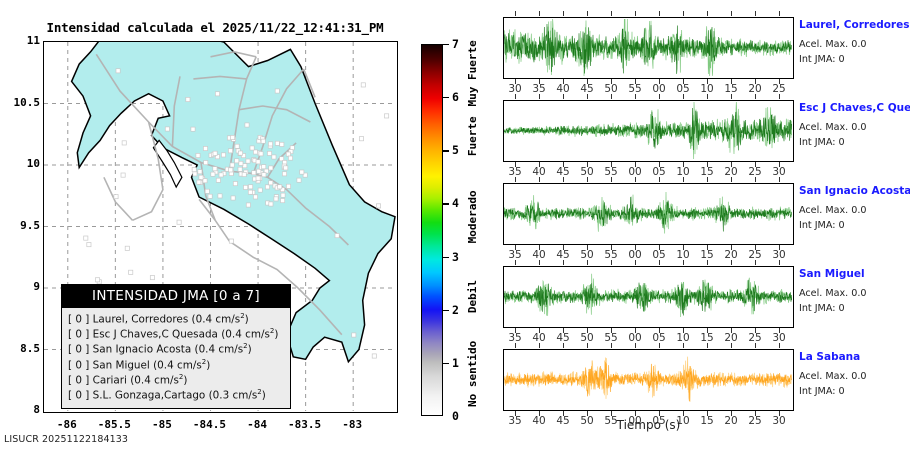 The width and height of the screenshot is (910, 460). What do you see at coordinates (231, 395) in the screenshot?
I see `legend-acceleration: (0.3 cm/s` at bounding box center [231, 395].